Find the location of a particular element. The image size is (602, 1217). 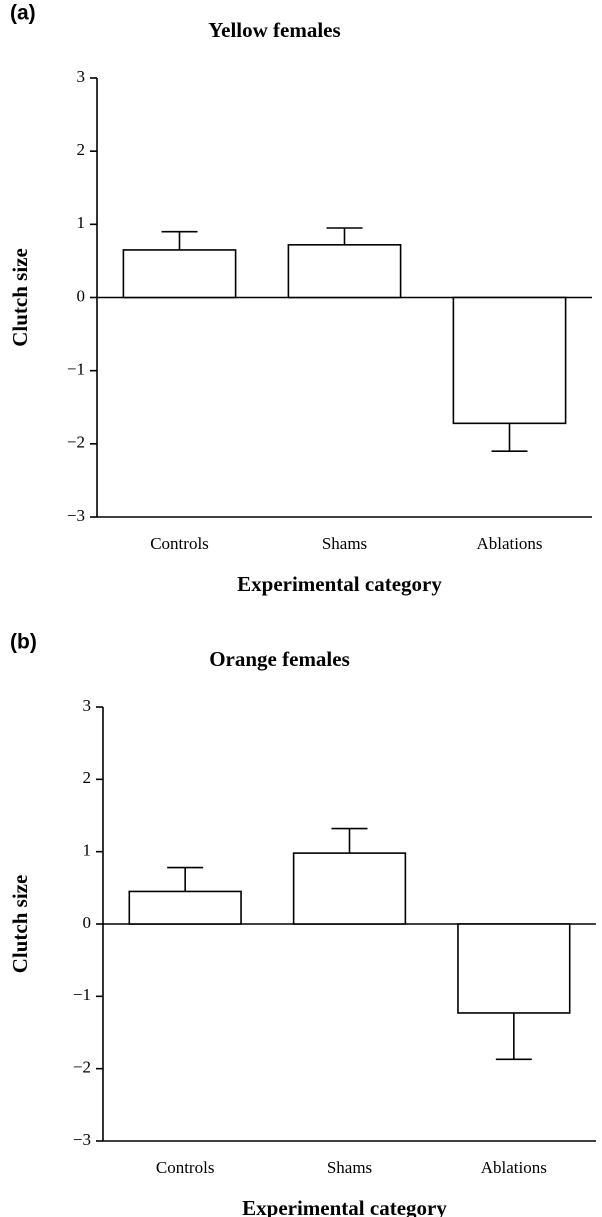

panel-label: (a) is located at coordinates (23, 13).